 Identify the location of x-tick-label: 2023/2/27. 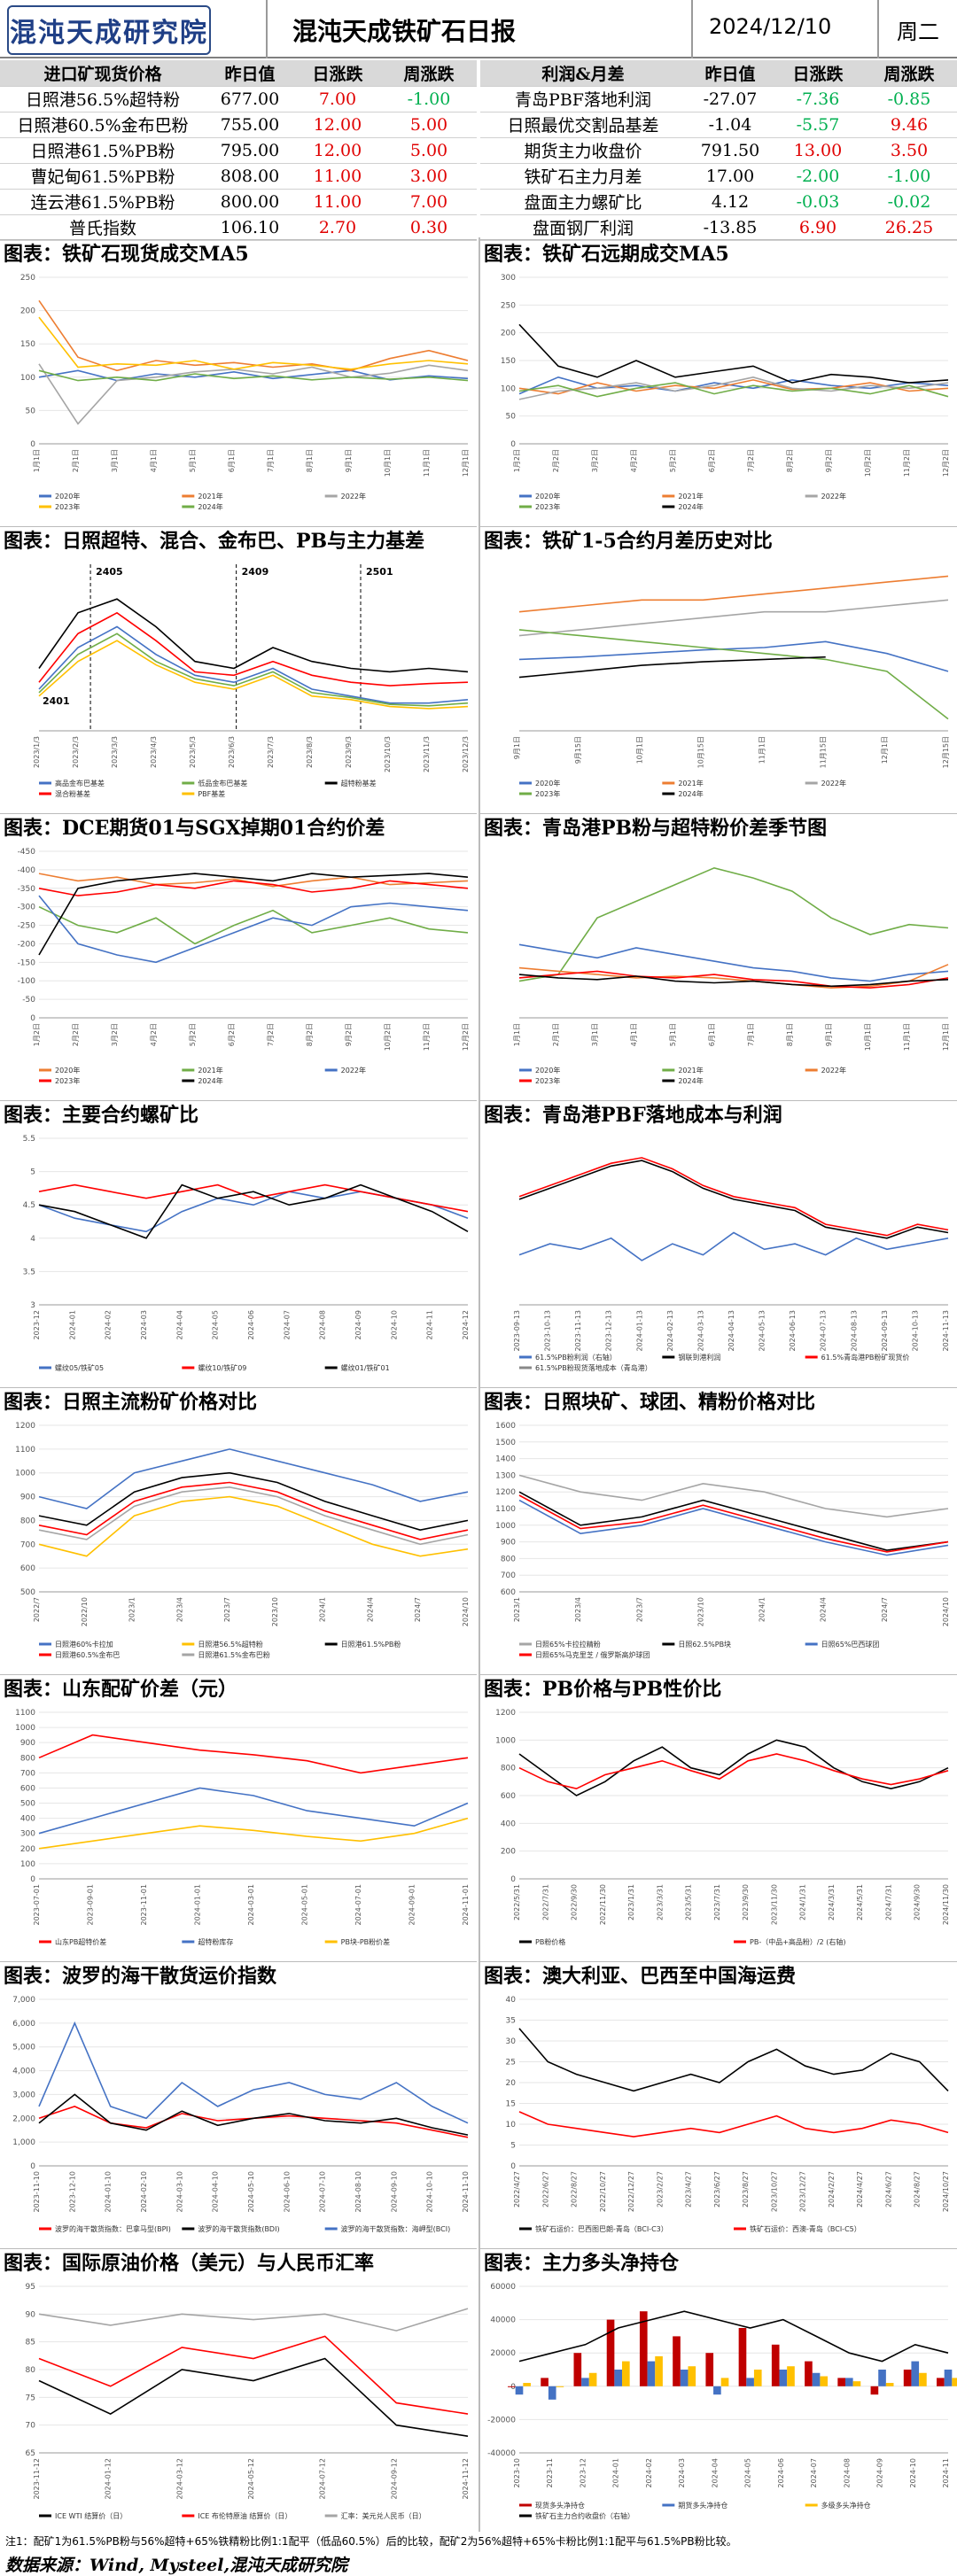
(660, 2189).